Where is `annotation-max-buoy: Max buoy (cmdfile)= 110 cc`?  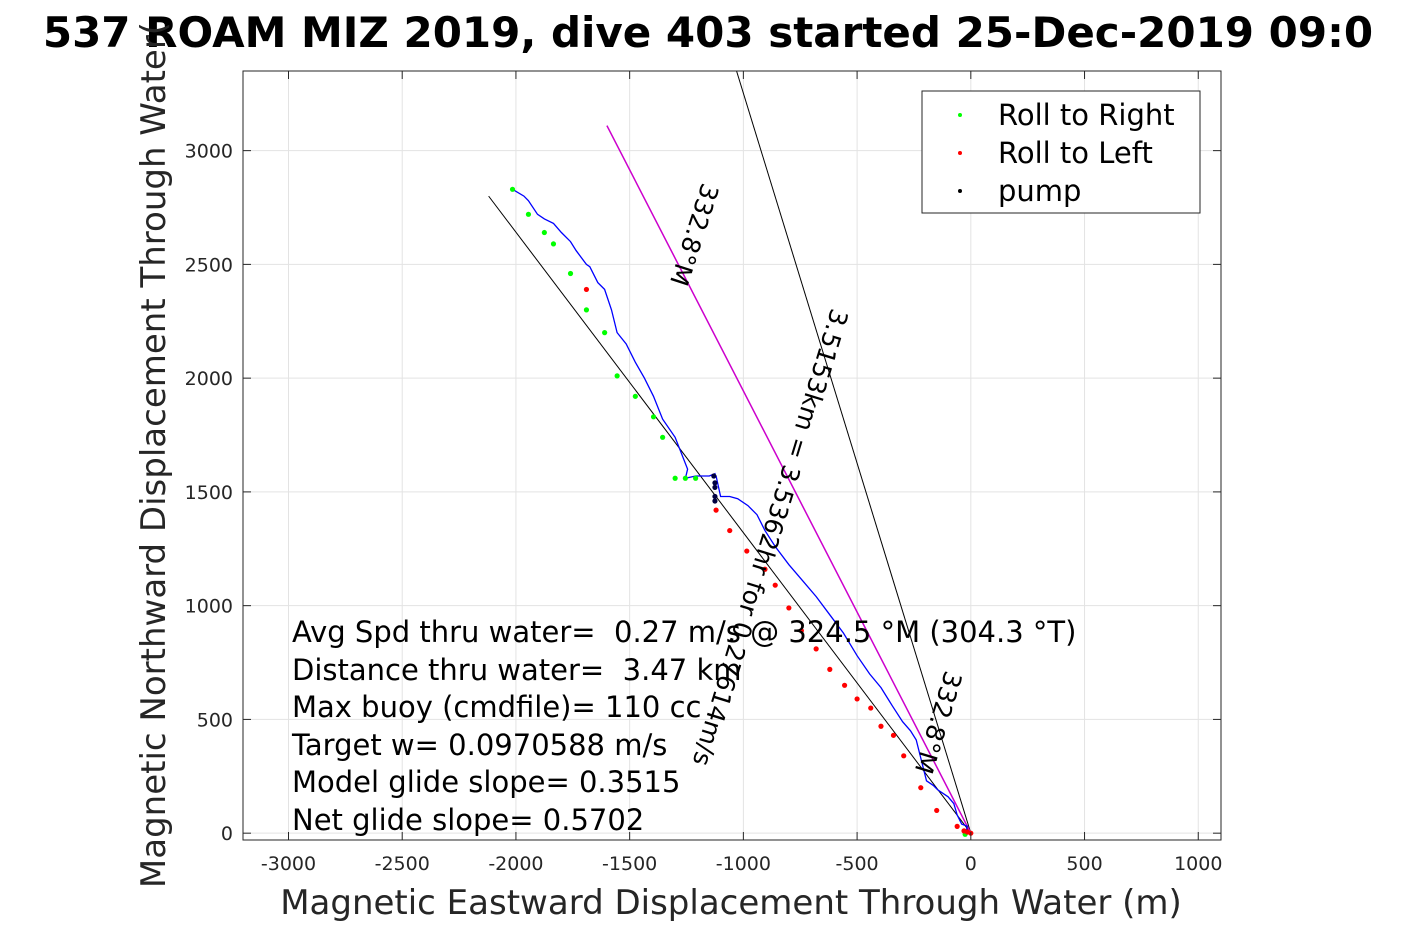 annotation-max-buoy: Max buoy (cmdfile)= 110 cc is located at coordinates (496, 707).